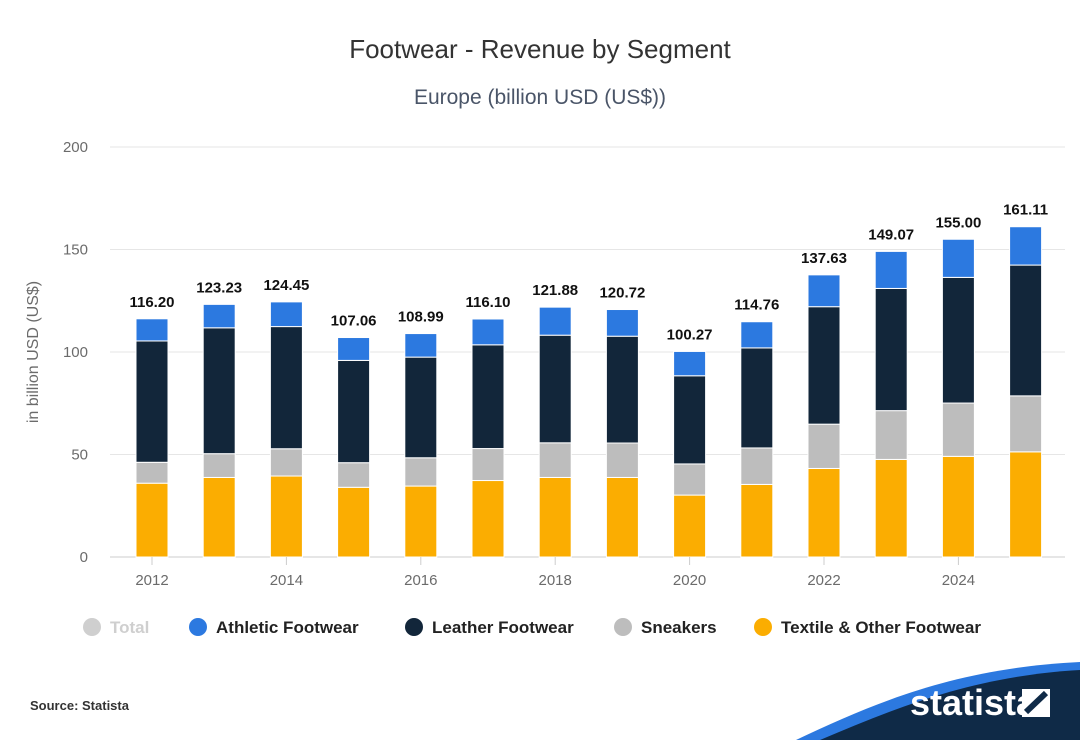 This screenshot has width=1080, height=740. Describe the element at coordinates (973, 702) in the screenshot. I see `brand-logo-text: statista` at that location.